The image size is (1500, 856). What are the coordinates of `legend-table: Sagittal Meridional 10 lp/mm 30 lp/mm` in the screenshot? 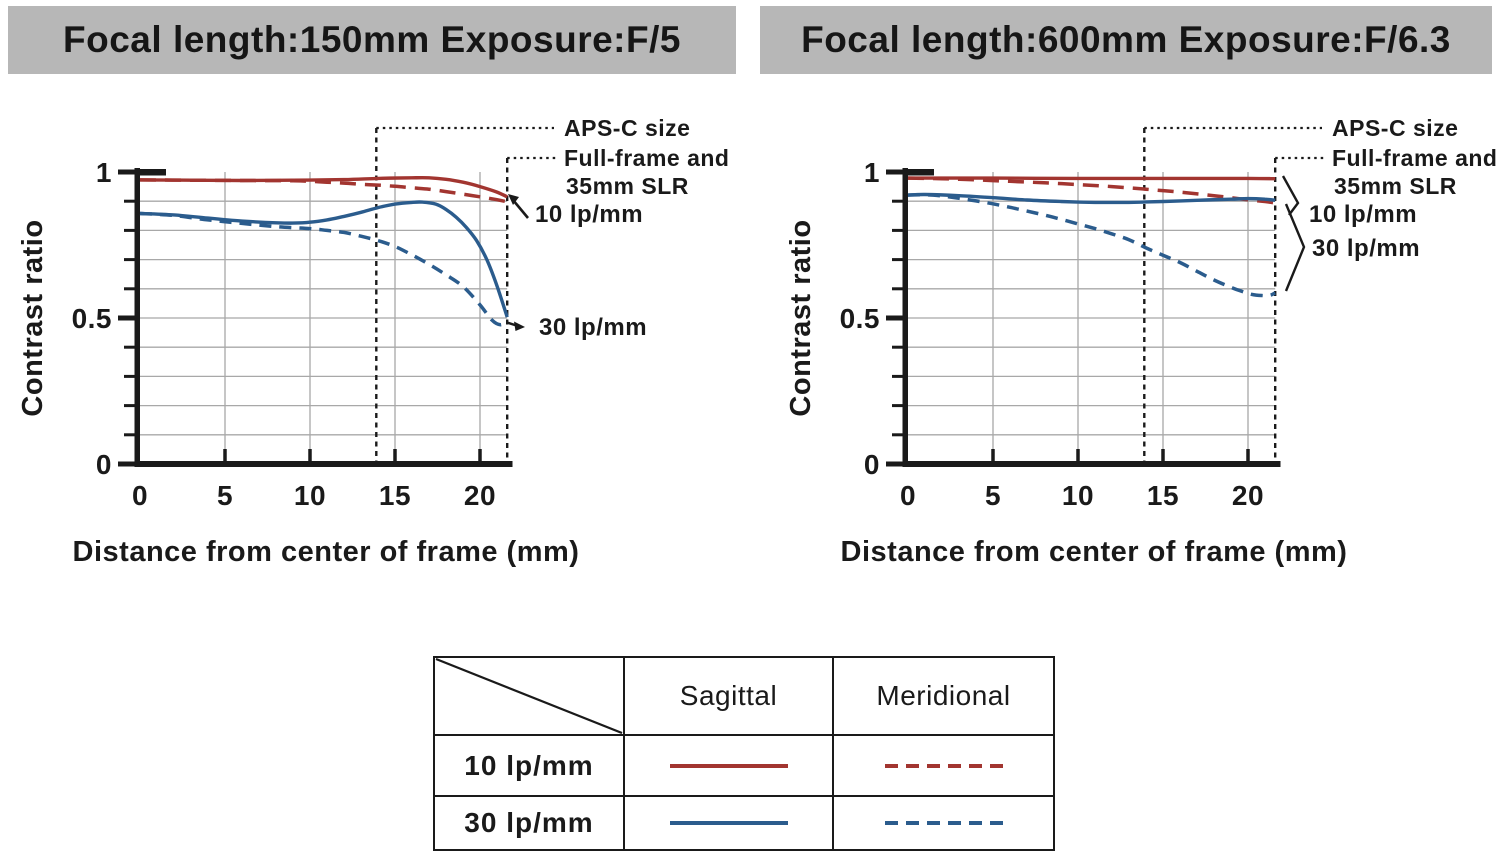 It's located at (744, 753).